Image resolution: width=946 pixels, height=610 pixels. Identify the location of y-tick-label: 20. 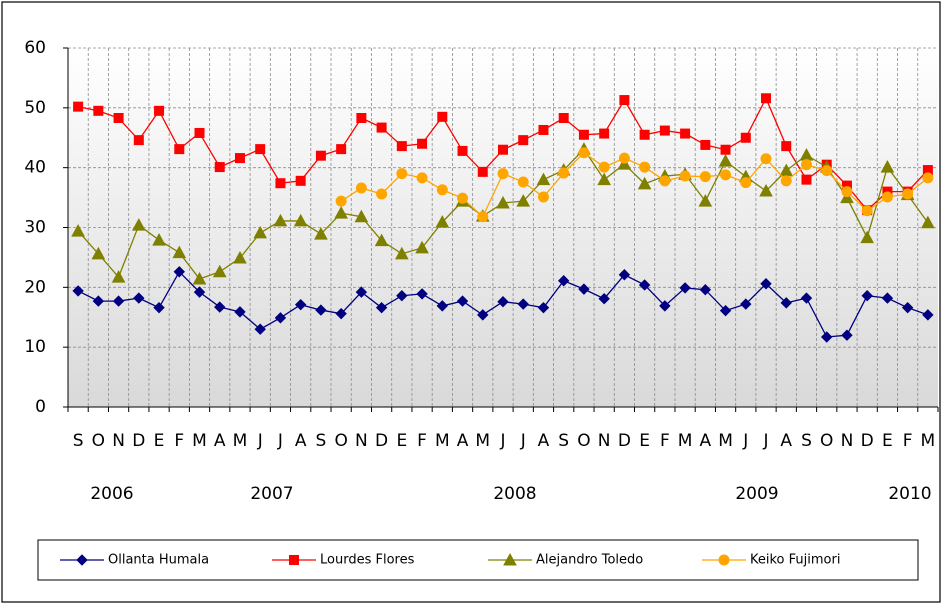
(35, 287).